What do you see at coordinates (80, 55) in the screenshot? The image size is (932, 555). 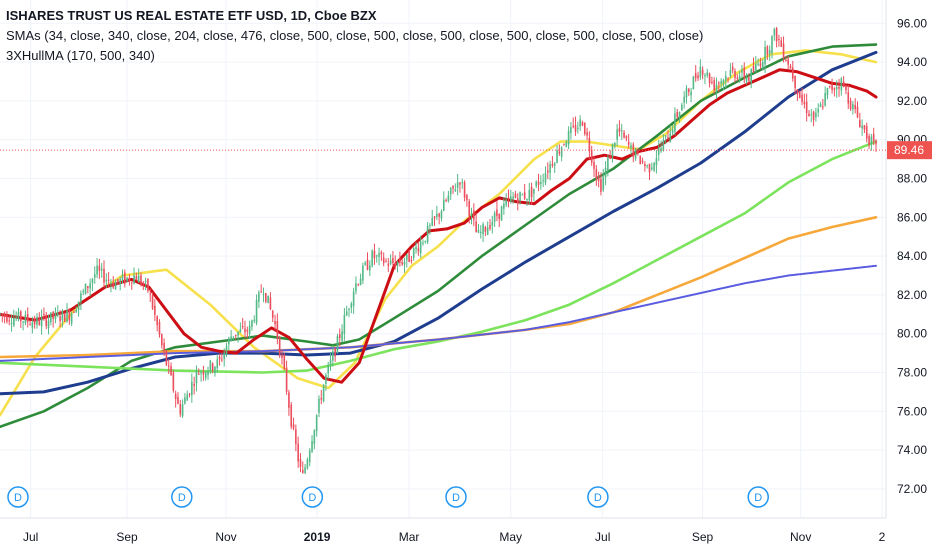 I see `hullma-legend-line: 3XHullMA (170, 500, 340)` at bounding box center [80, 55].